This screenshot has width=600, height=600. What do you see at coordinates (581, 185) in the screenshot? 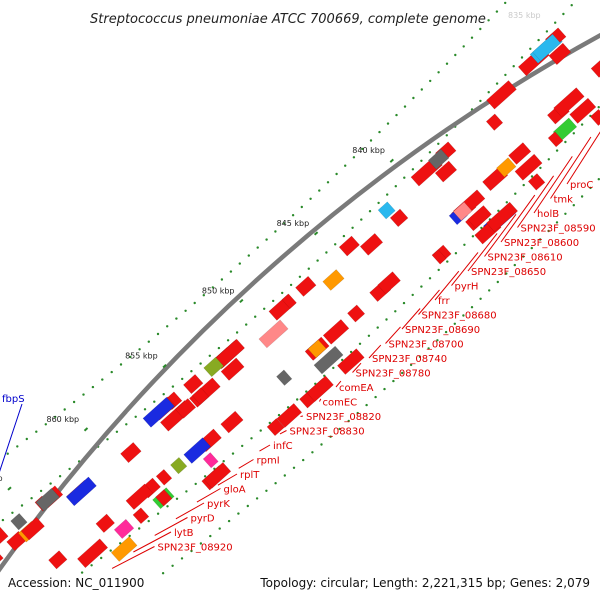
I see `gene-label: proC` at bounding box center [581, 185].